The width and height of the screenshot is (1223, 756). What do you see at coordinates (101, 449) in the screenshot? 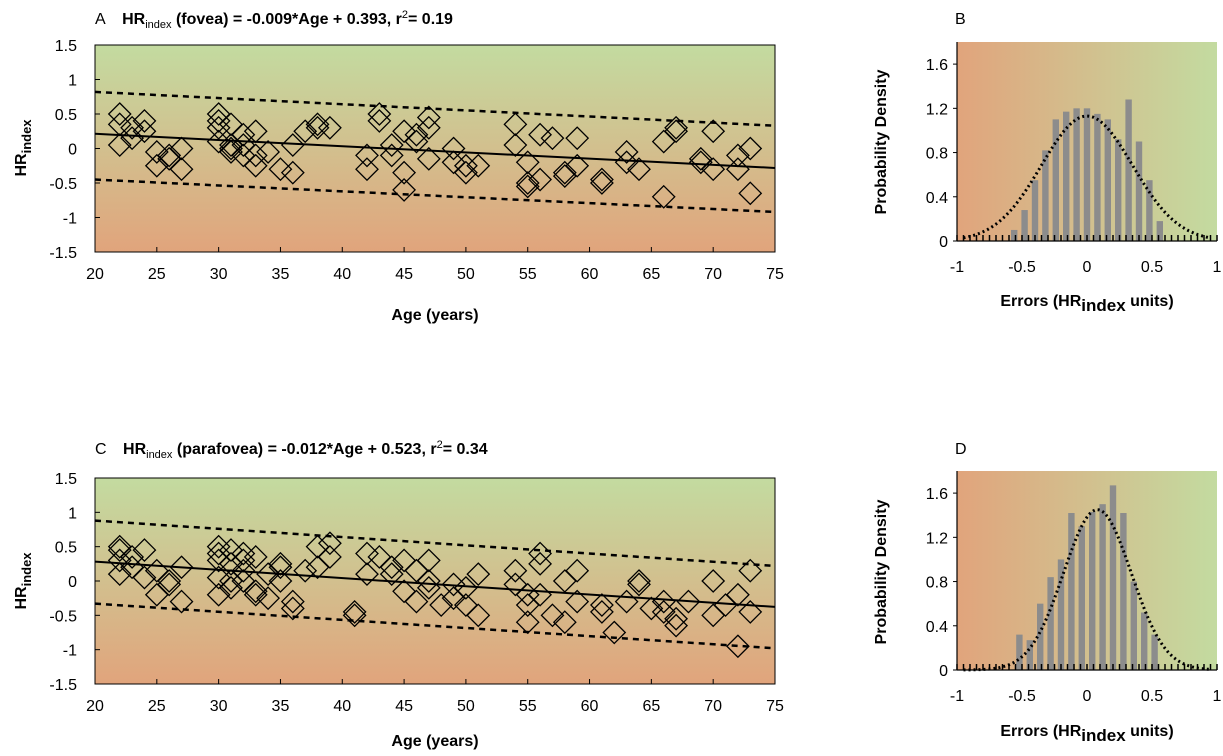
I see `panel-letter: C` at bounding box center [101, 449].